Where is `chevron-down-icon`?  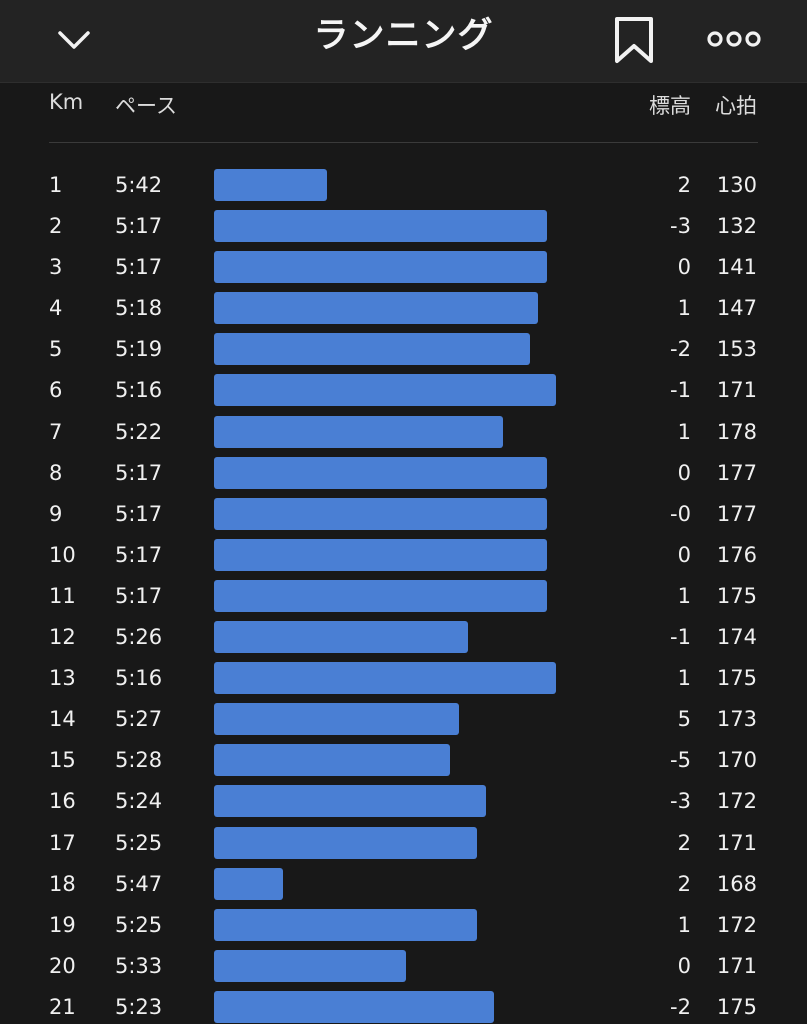
chevron-down-icon is located at coordinates (74, 40).